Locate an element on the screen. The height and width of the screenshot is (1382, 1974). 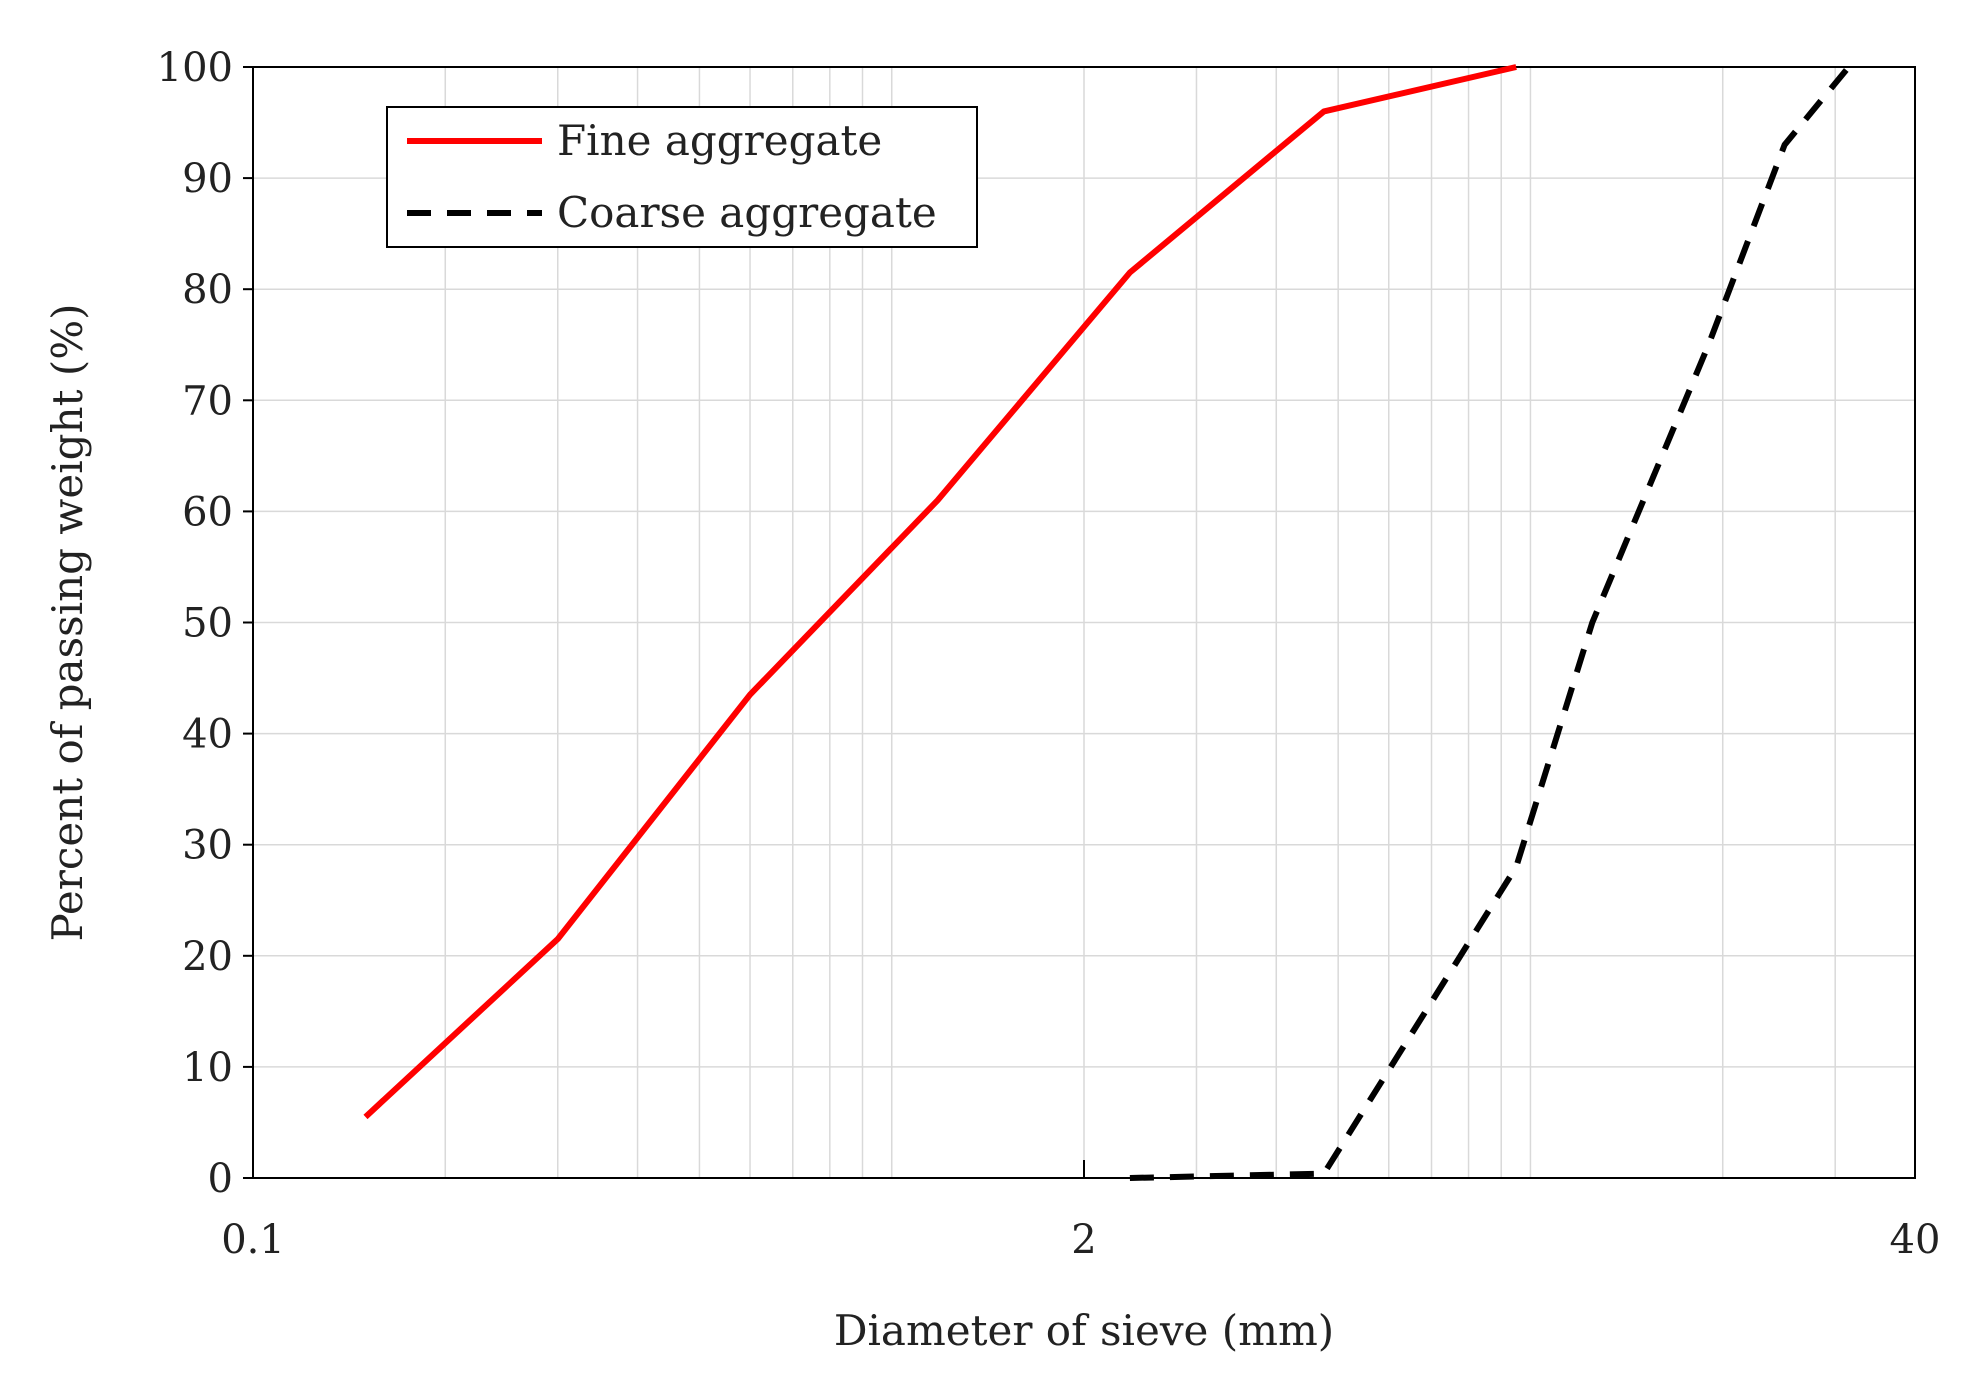
legend-box is located at coordinates (682, 177).